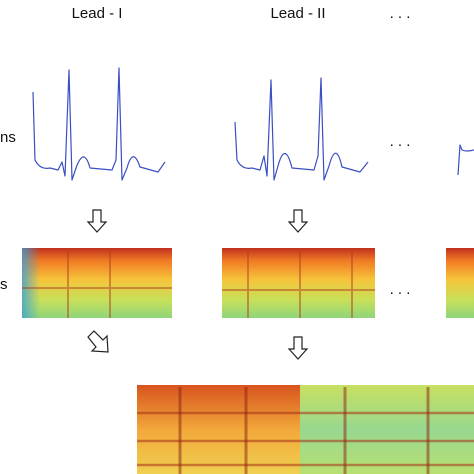 The image size is (474, 474). Describe the element at coordinates (8, 137) in the screenshot. I see `row-label: ns` at that location.